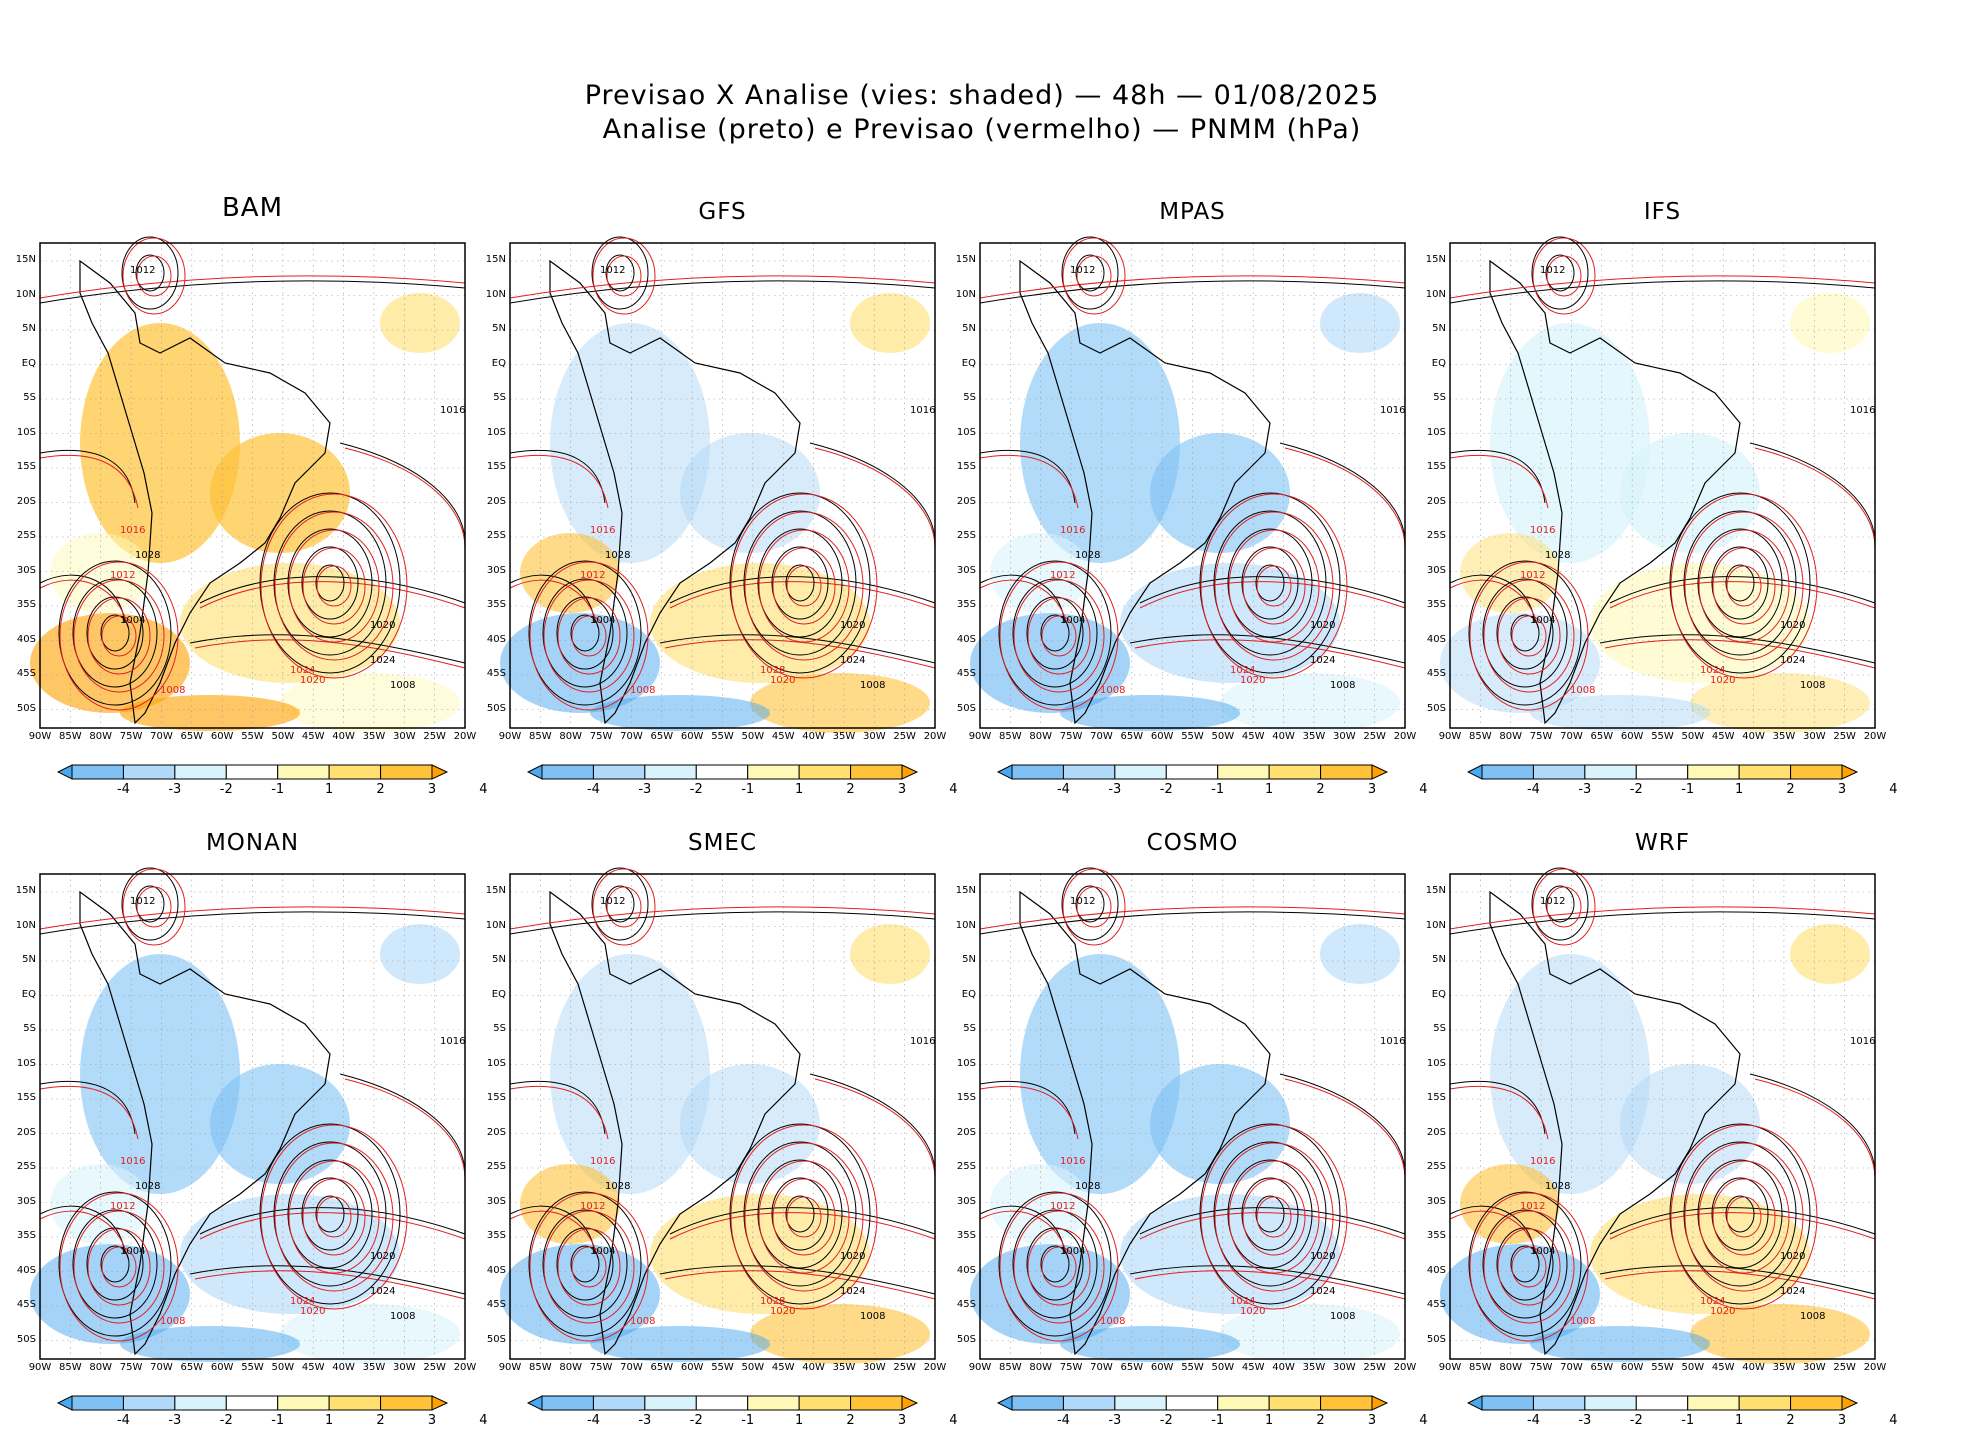 The height and width of the screenshot is (1436, 1964). What do you see at coordinates (283, 1367) in the screenshot?
I see `x-tick-label: 50W` at bounding box center [283, 1367].